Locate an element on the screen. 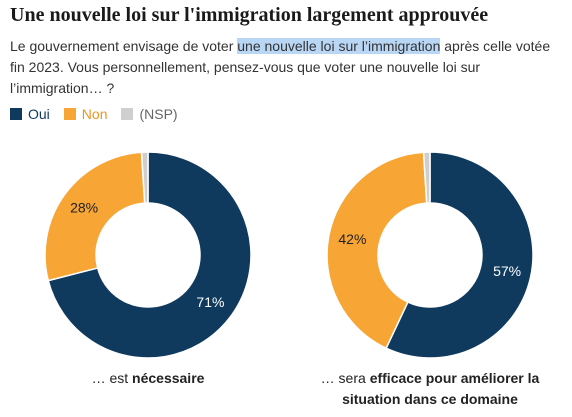 The height and width of the screenshot is (417, 572). legend: Oui Non (NSP) is located at coordinates (94, 114).